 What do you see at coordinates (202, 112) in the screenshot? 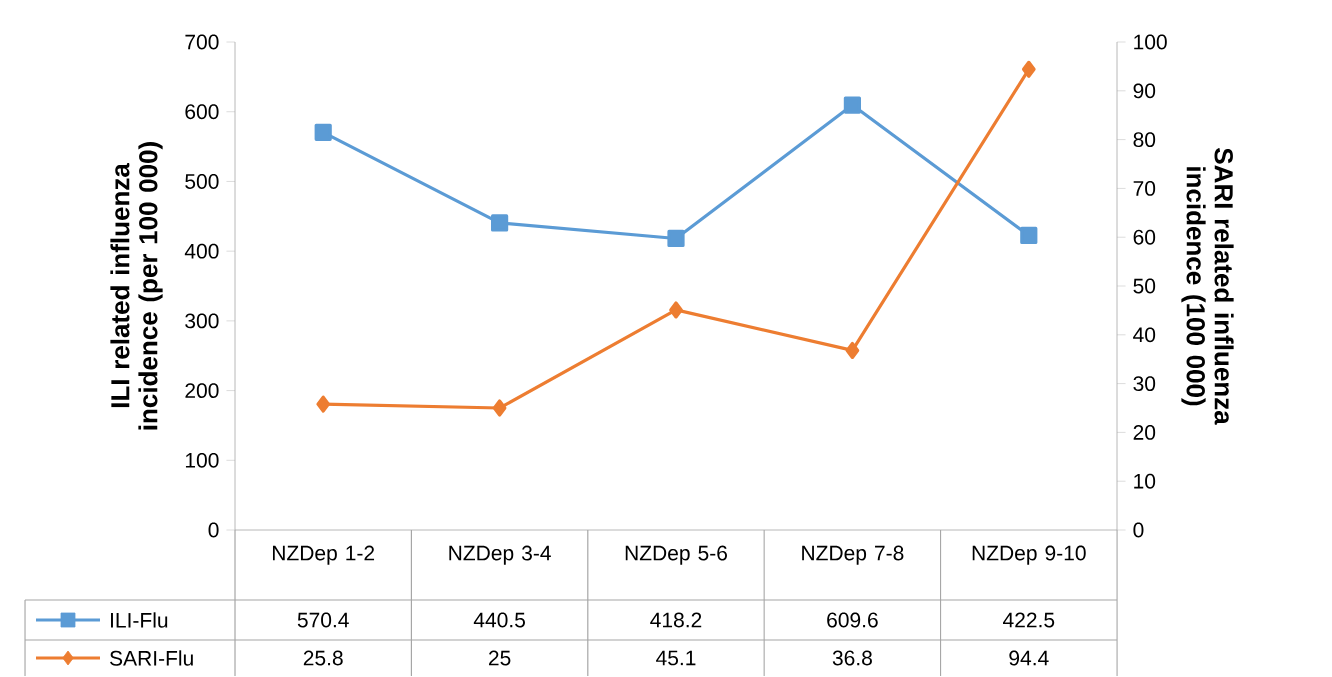
I see `y-tick-label: 600` at bounding box center [202, 112].